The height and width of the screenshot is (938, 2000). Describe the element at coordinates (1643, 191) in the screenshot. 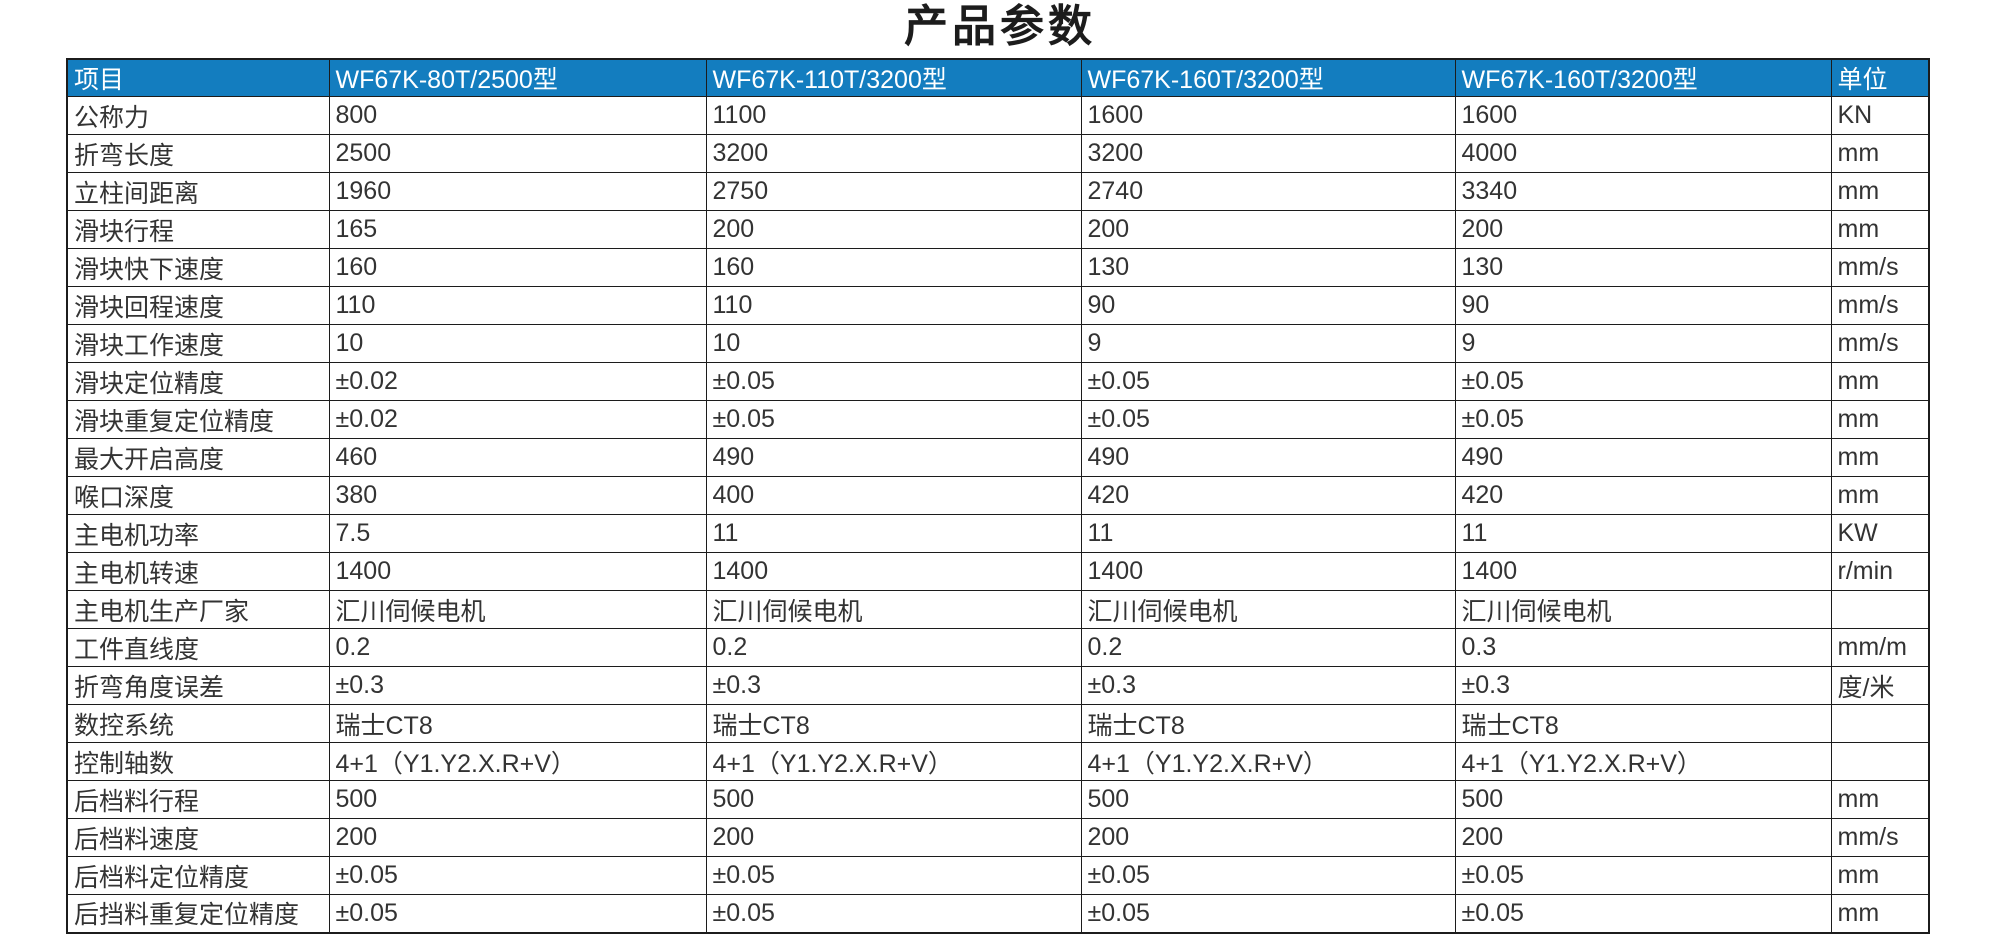

I see `param-value: 3340` at that location.